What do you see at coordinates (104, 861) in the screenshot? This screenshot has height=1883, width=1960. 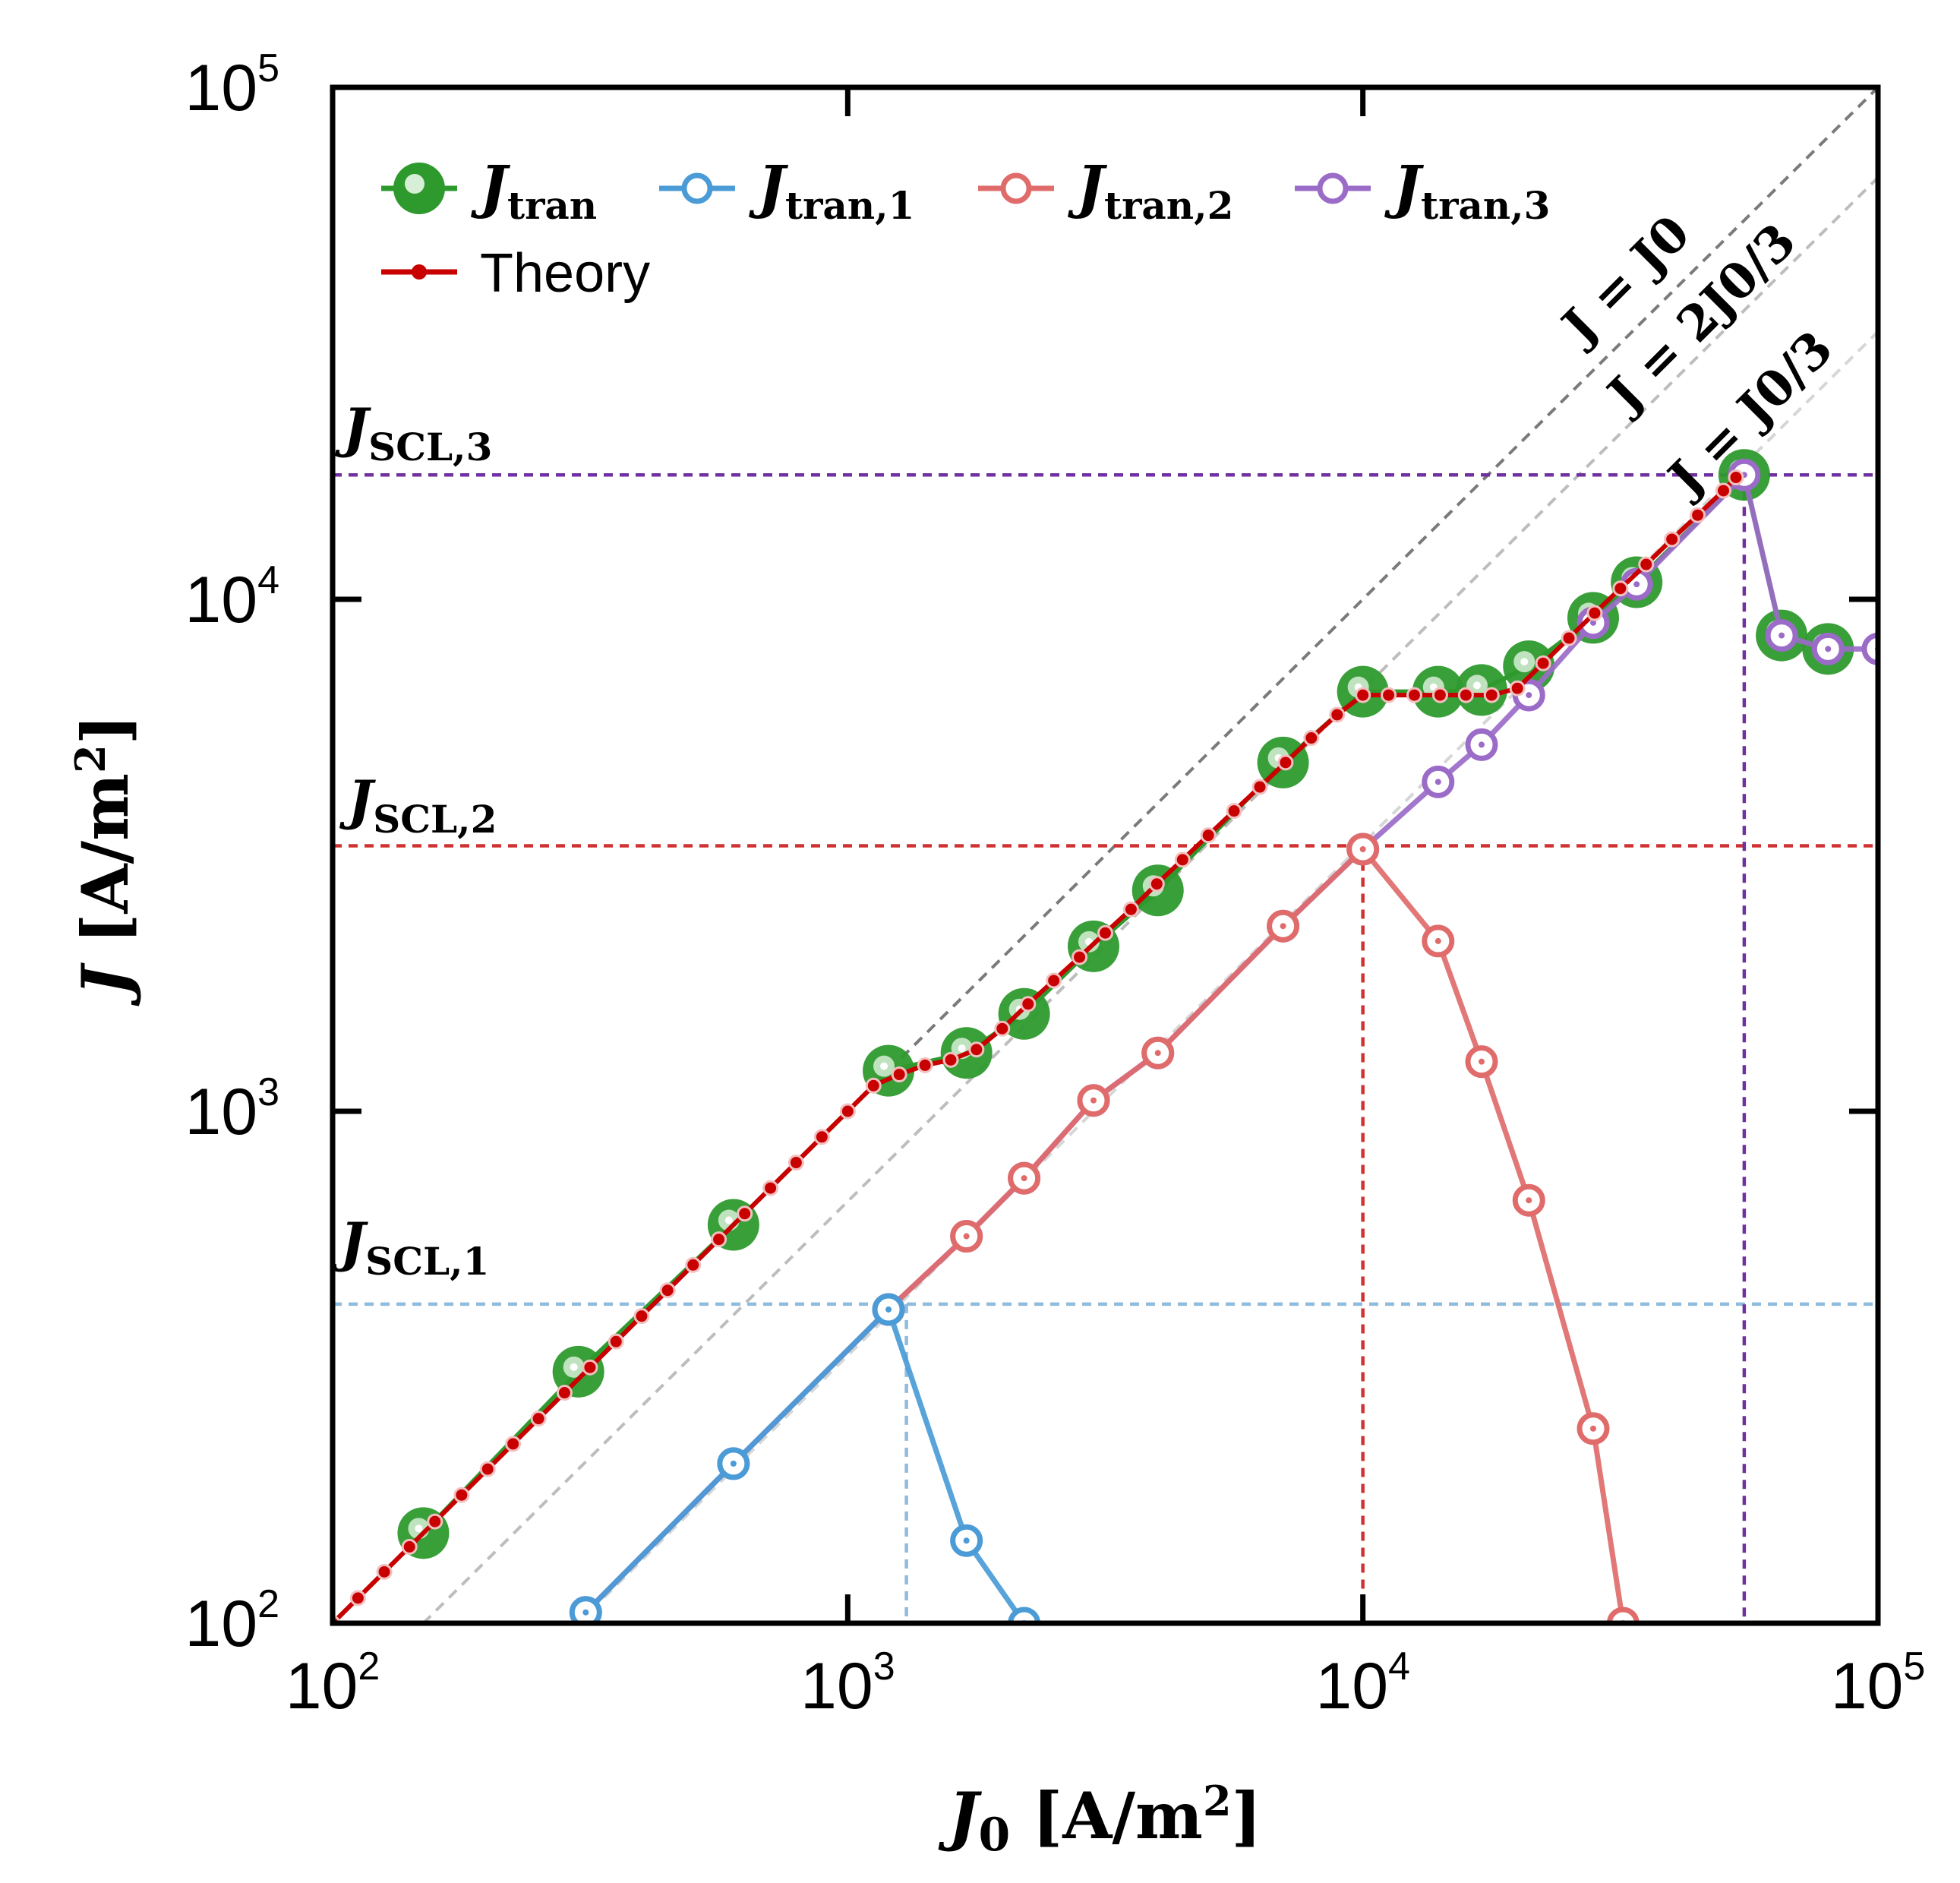 I see `y-axis-label: J [A/m2]` at bounding box center [104, 861].